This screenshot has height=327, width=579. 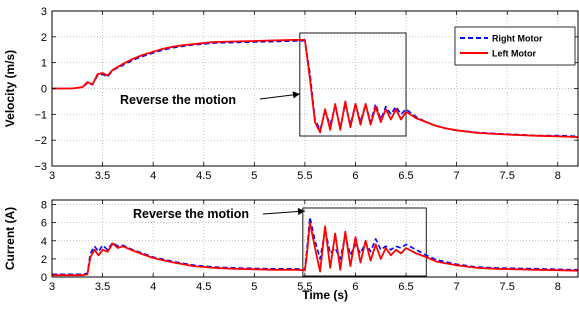 I want to click on y-axis-label: Current (A), so click(x=10, y=238).